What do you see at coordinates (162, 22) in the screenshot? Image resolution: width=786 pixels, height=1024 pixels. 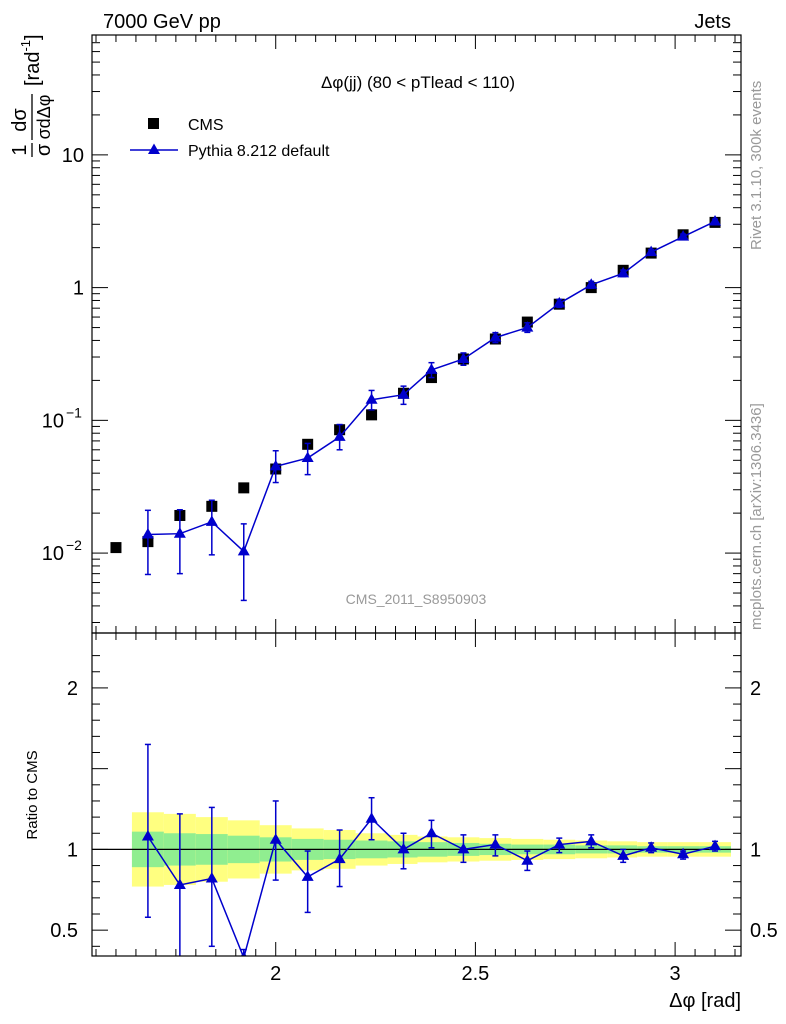 I see `energy-label: 7000 GeV pp` at bounding box center [162, 22].